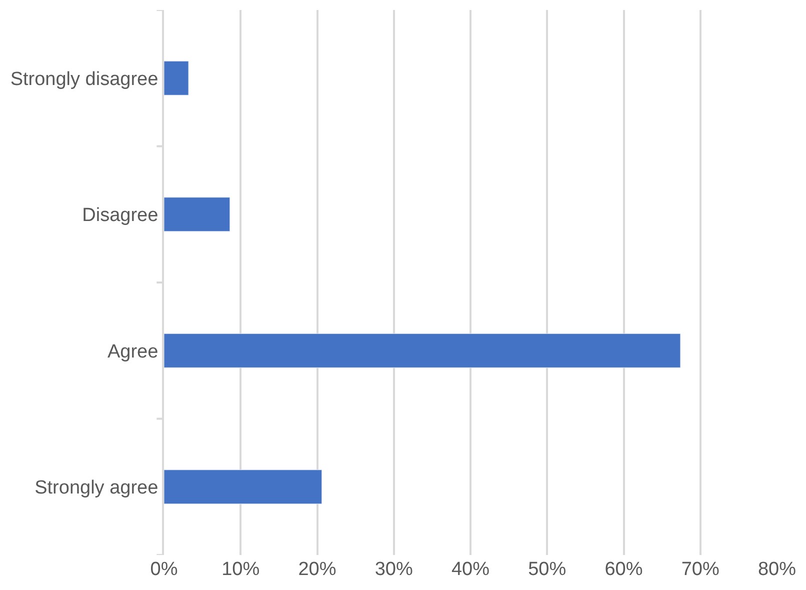 The image size is (806, 590). What do you see at coordinates (700, 569) in the screenshot?
I see `x-tick-label: 70%` at bounding box center [700, 569].